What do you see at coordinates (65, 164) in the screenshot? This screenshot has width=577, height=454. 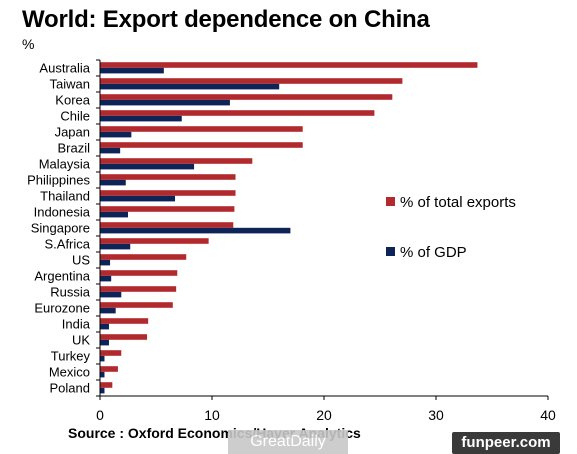 I see `category-label-malaysia: Malaysia` at bounding box center [65, 164].